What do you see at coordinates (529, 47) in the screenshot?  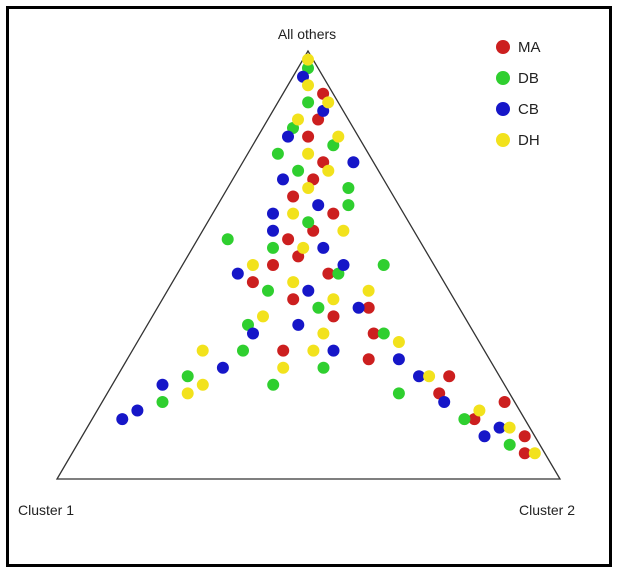 I see `legend-label-ma: MA` at bounding box center [529, 47].